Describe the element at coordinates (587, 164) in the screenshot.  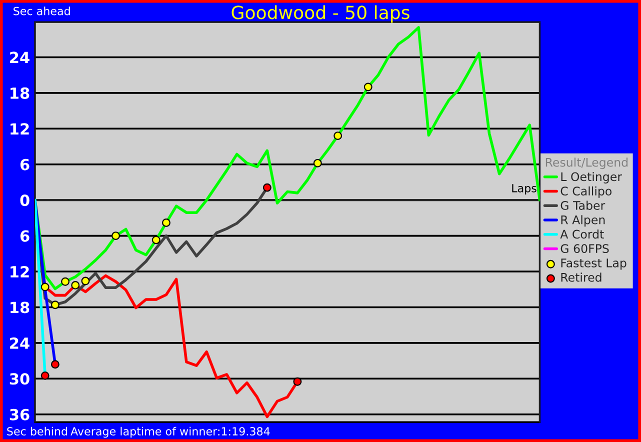
I see `legend-title: Result/Legend` at that location.